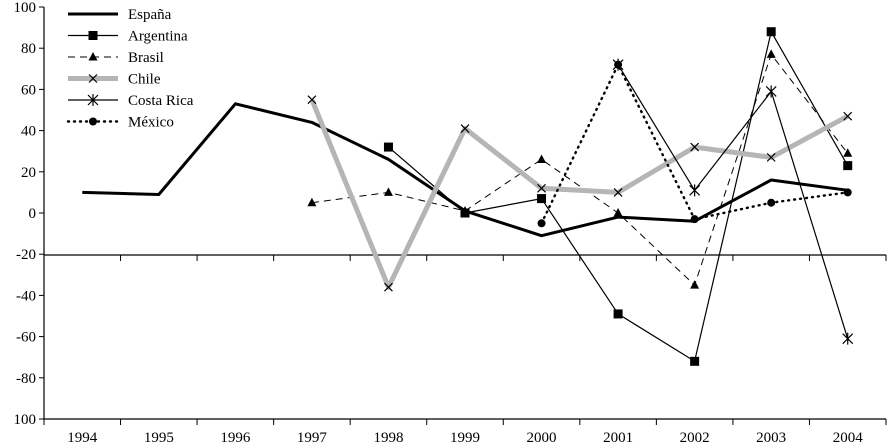 This screenshot has width=894, height=447. I want to click on legend-marker-chile, so click(93, 78).